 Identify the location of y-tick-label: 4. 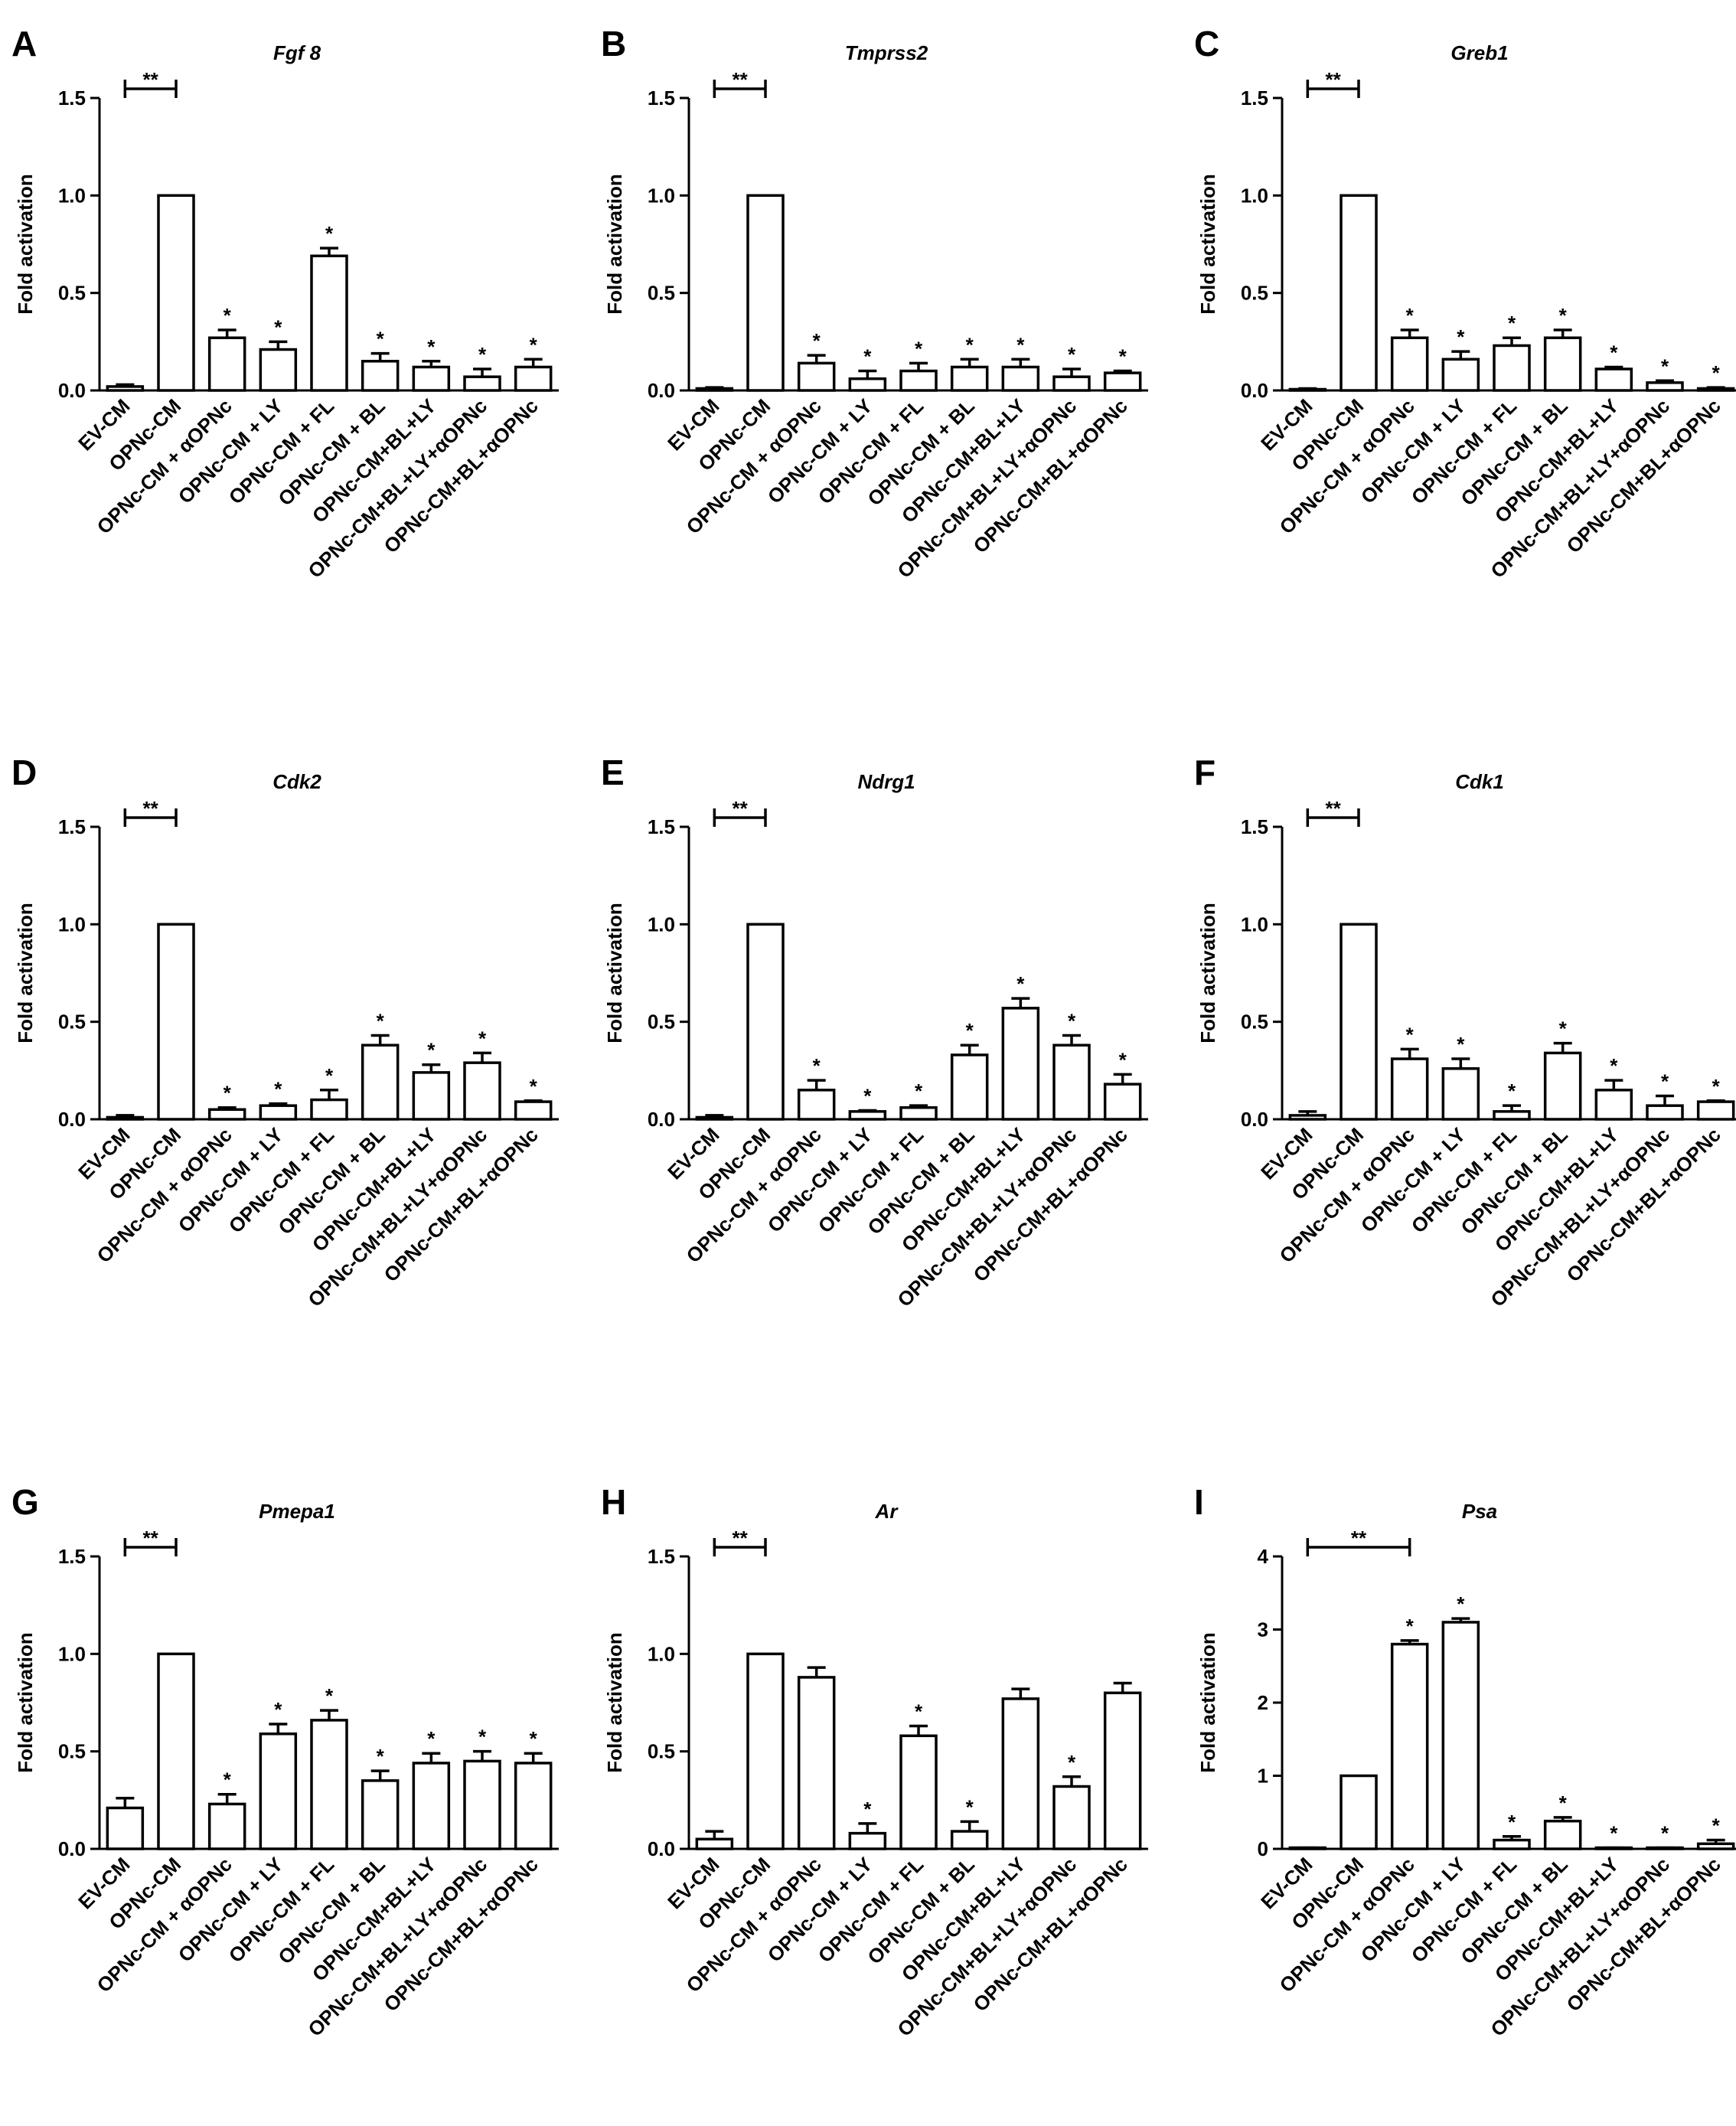
(1263, 1557).